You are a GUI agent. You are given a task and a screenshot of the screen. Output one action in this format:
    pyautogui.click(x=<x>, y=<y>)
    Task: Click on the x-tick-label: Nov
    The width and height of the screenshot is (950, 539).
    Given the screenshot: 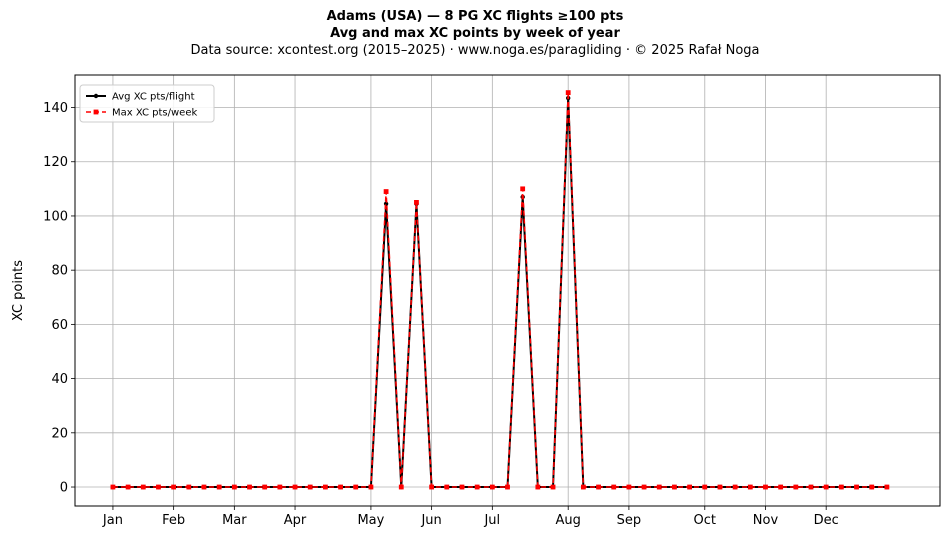 What is the action you would take?
    pyautogui.click(x=766, y=520)
    